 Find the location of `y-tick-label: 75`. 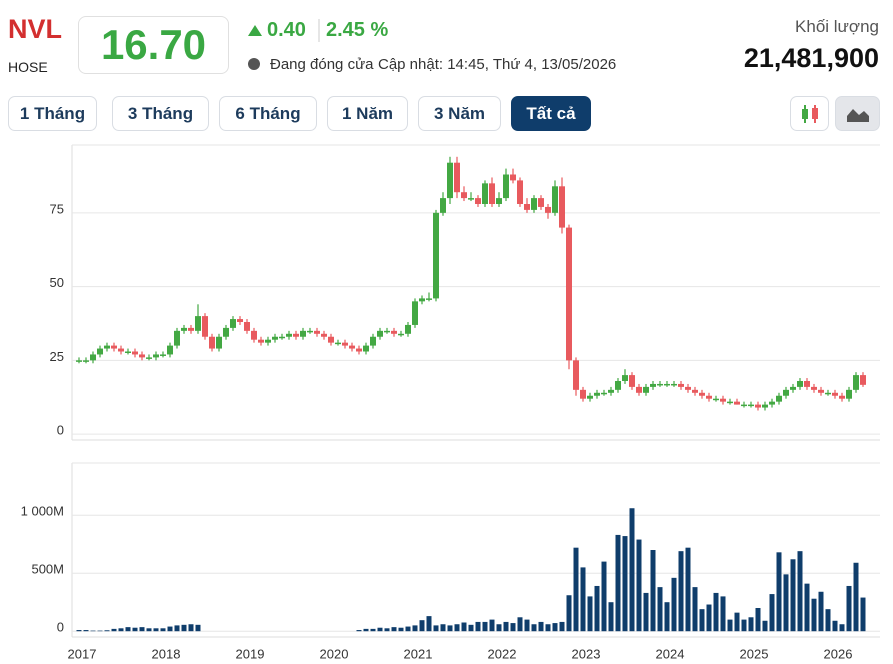

y-tick-label: 75 is located at coordinates (57, 208).